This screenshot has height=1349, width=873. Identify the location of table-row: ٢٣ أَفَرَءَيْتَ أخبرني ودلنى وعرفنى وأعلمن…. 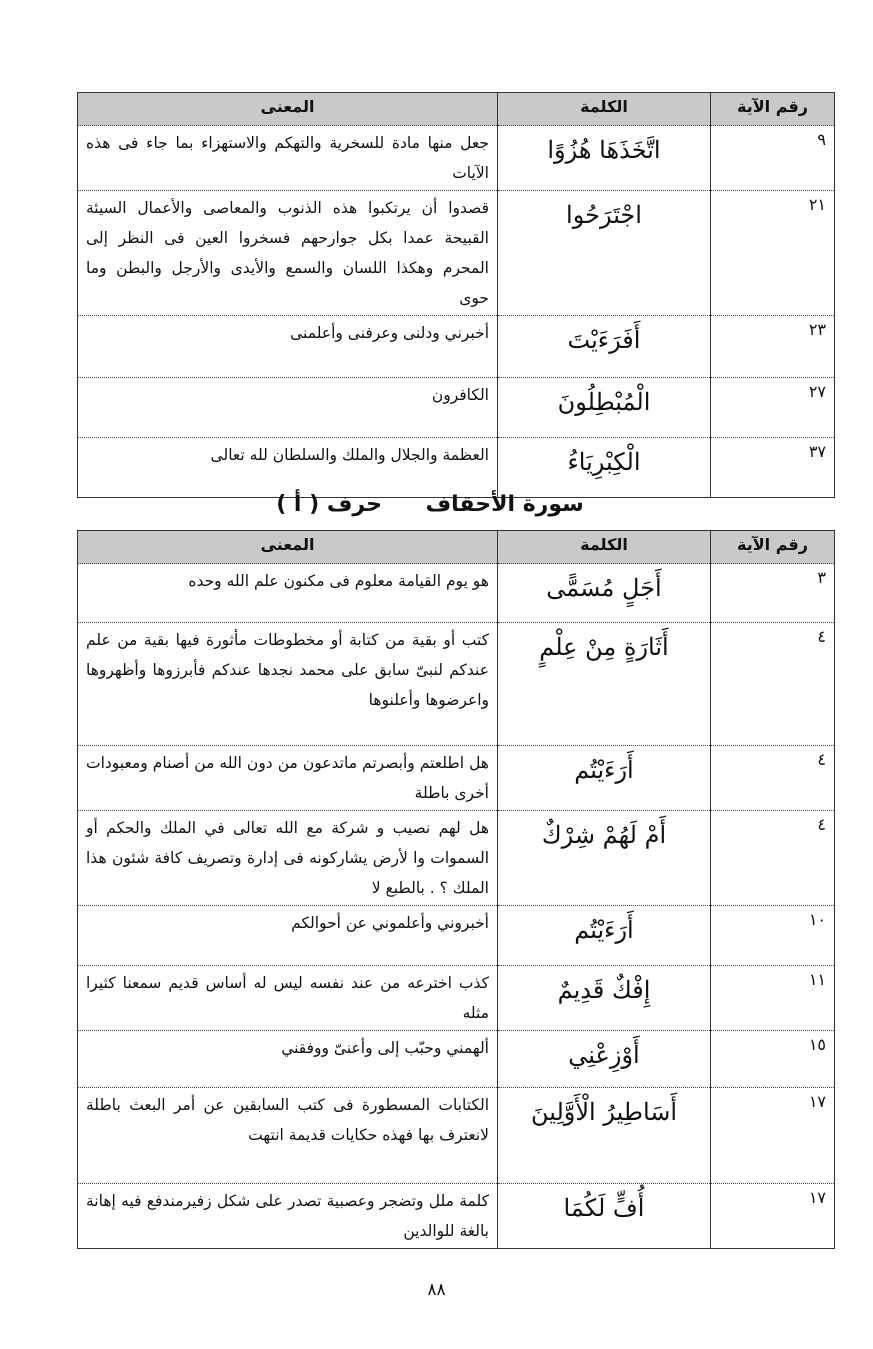
(456, 346).